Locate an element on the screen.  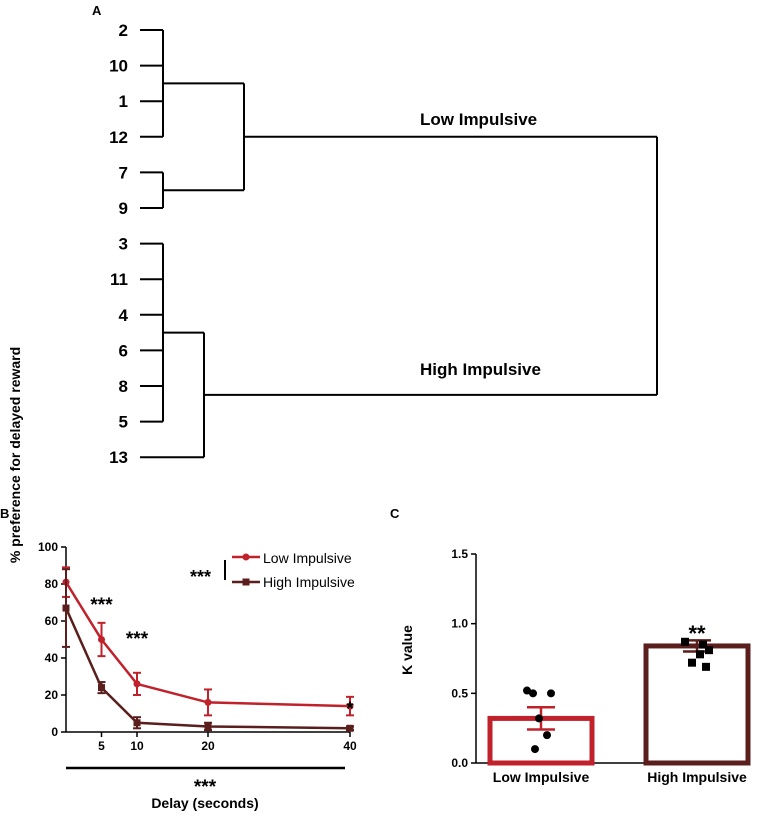
x-tick-label: 40 is located at coordinates (350, 746).